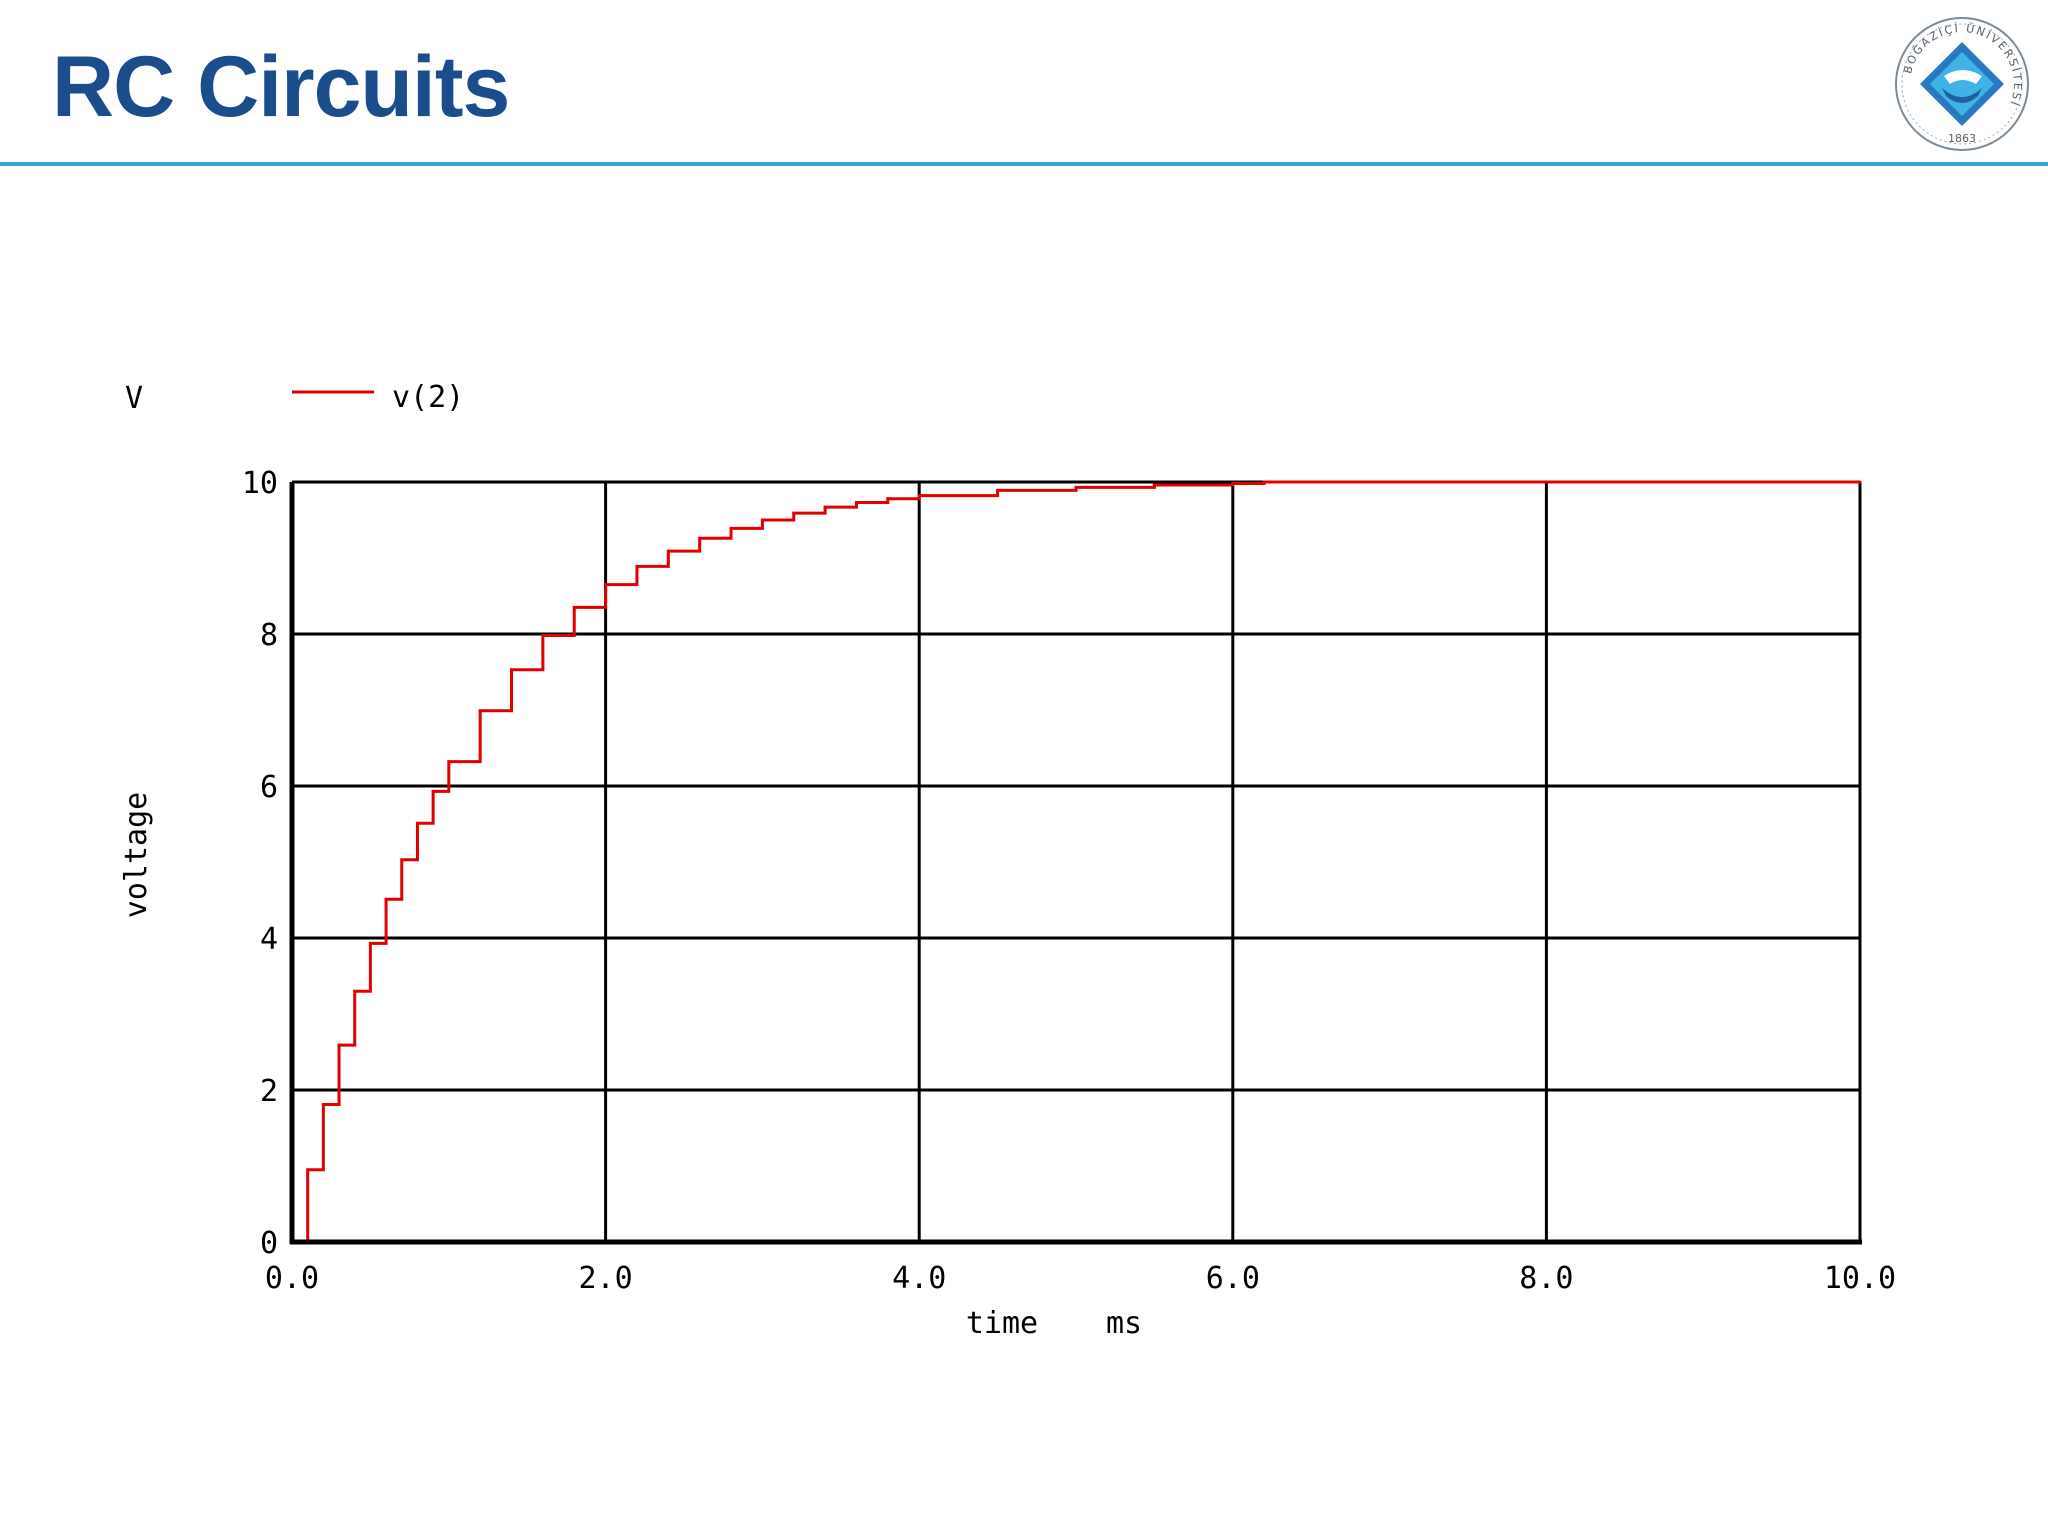 The height and width of the screenshot is (1536, 2048). I want to click on x-tick-label: 2.0, so click(606, 1278).